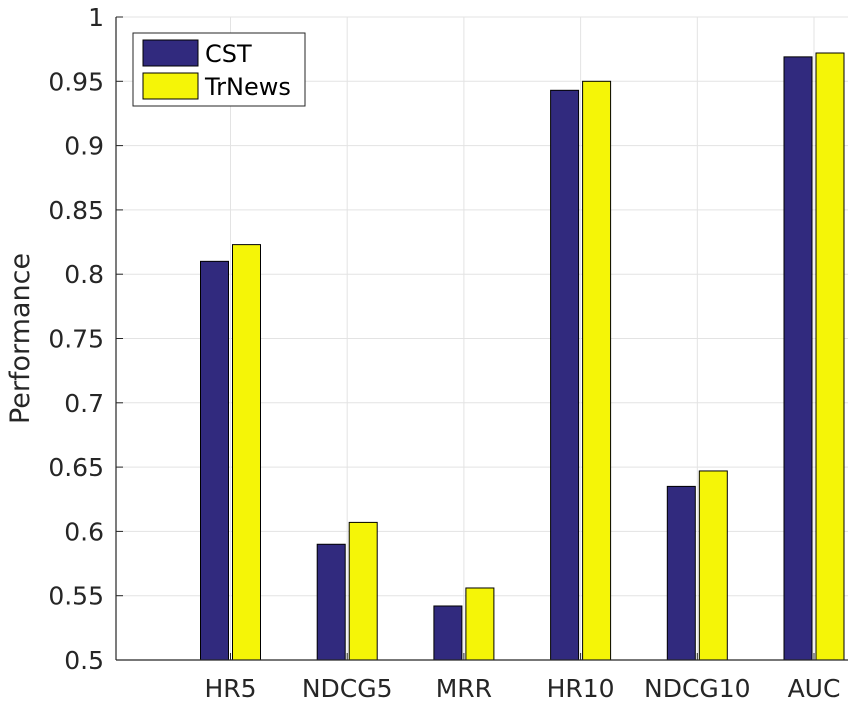  What do you see at coordinates (230, 688) in the screenshot?
I see `x-tick-label: HR5` at bounding box center [230, 688].